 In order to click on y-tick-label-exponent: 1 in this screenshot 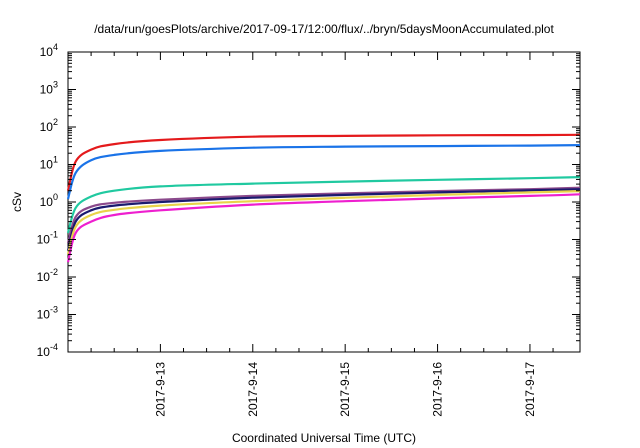, I will do `click(55, 160)`.